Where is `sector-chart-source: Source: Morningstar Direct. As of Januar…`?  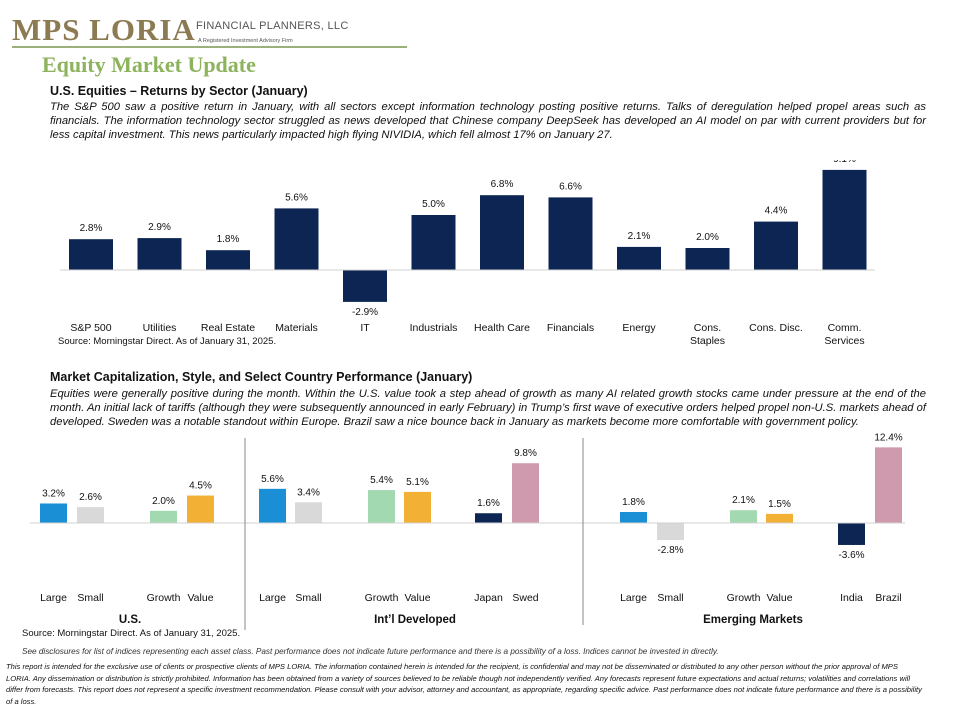
sector-chart-source: Source: Morningstar Direct. As of Januar… is located at coordinates (167, 341).